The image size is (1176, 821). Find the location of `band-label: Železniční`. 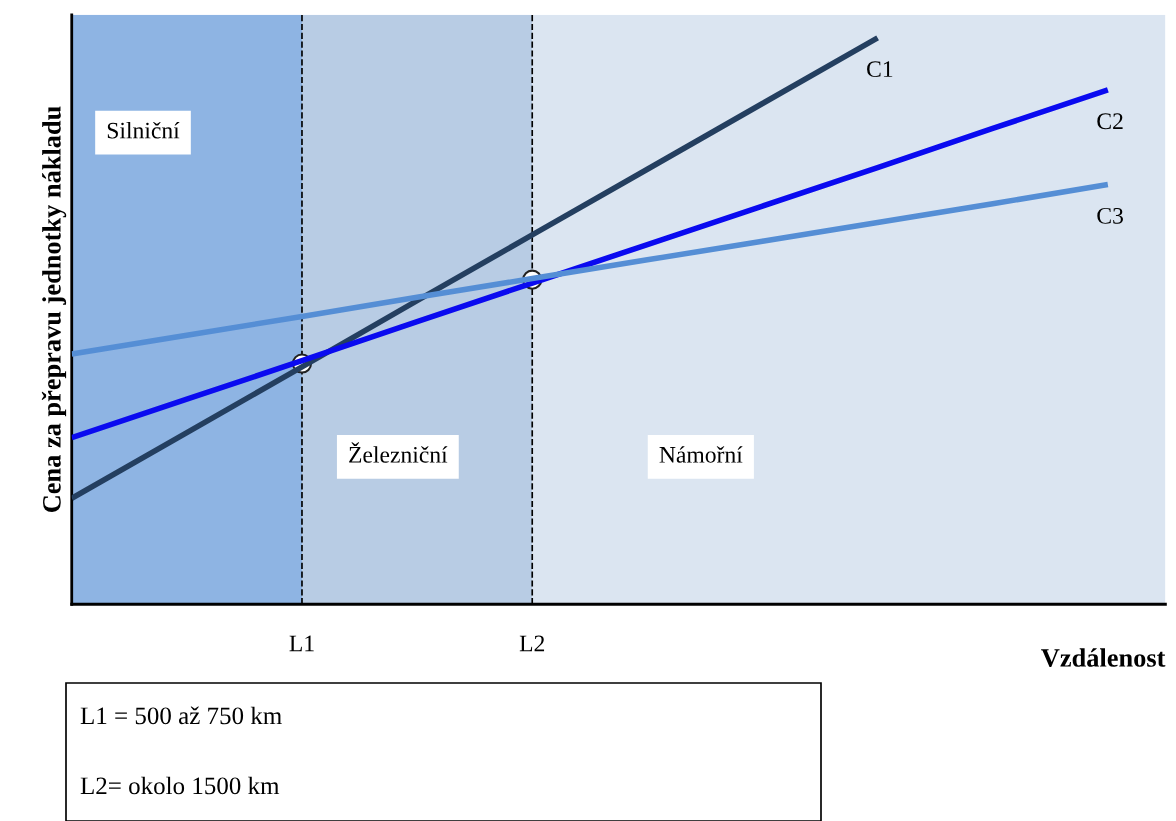

band-label: Železniční is located at coordinates (398, 452).